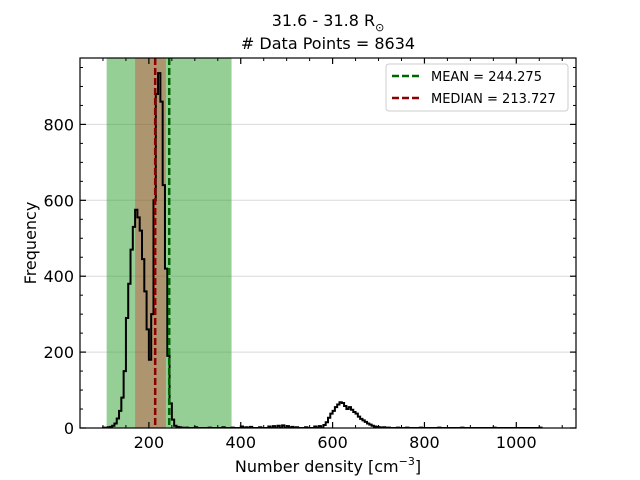 The height and width of the screenshot is (480, 640). What do you see at coordinates (162, 243) in the screenshot?
I see `reference-lines` at bounding box center [162, 243].